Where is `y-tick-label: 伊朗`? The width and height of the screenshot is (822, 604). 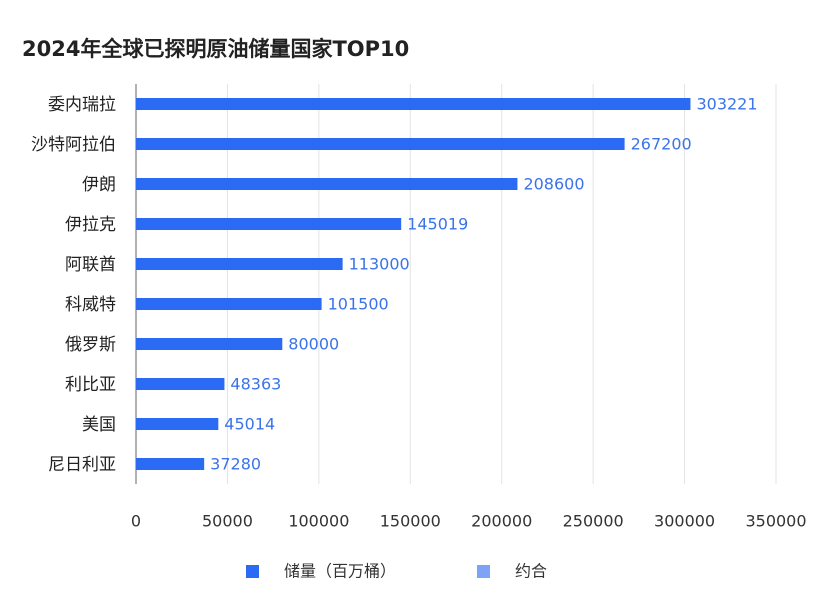
y-tick-label: 伊朗 is located at coordinates (99, 185).